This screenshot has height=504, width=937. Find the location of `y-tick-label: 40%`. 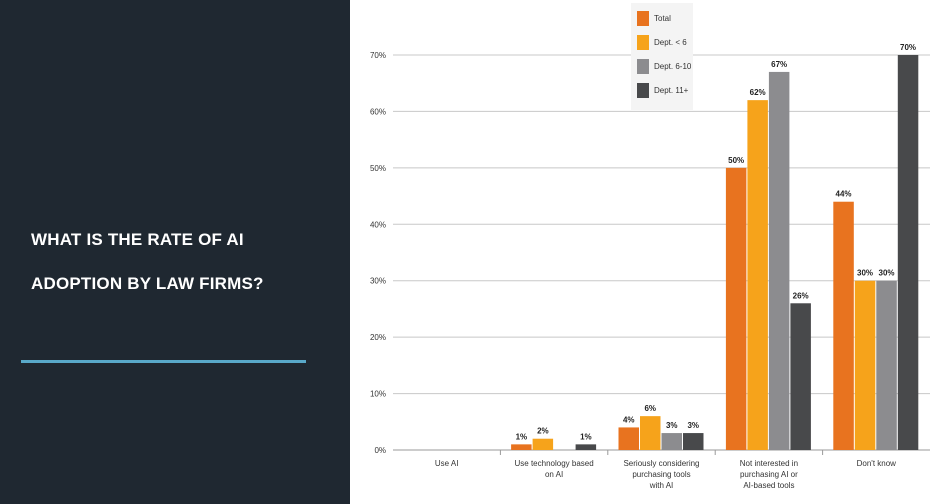

y-tick-label: 40% is located at coordinates (378, 224).